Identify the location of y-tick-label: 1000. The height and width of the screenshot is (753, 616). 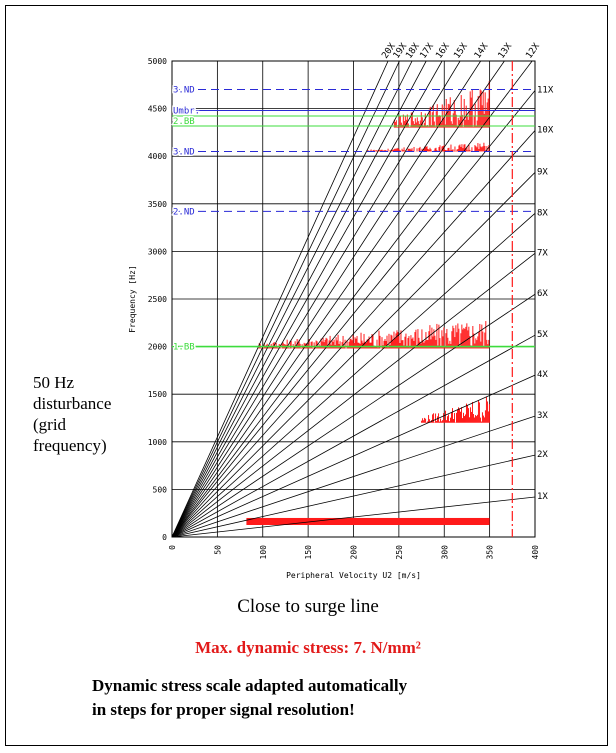
(157, 442).